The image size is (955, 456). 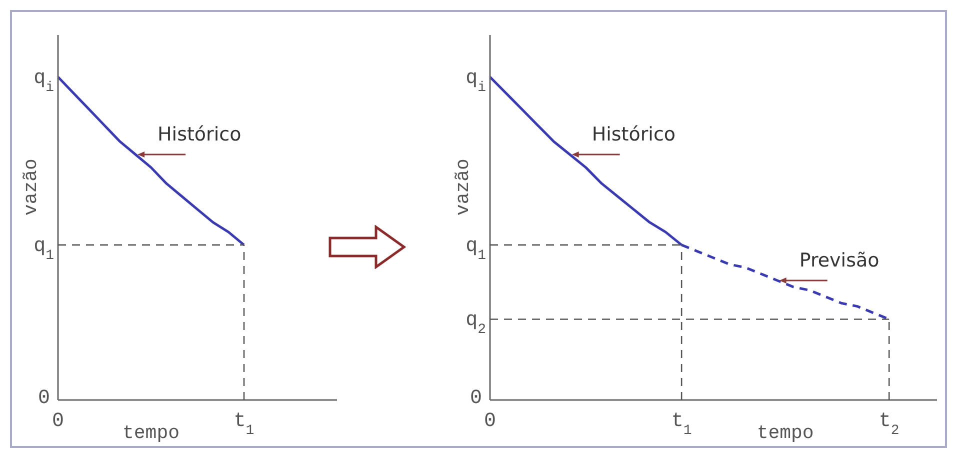 What do you see at coordinates (476, 323) in the screenshot?
I see `ref-line-label: q$_{2}$` at bounding box center [476, 323].